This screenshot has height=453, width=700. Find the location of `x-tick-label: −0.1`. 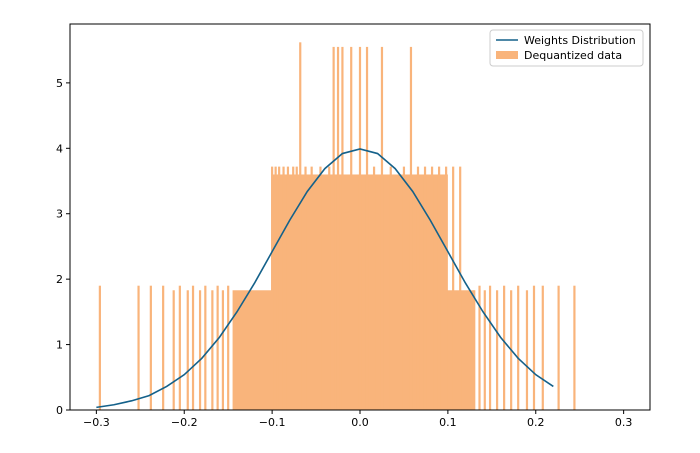

x-tick-label: −0.1 is located at coordinates (272, 422).